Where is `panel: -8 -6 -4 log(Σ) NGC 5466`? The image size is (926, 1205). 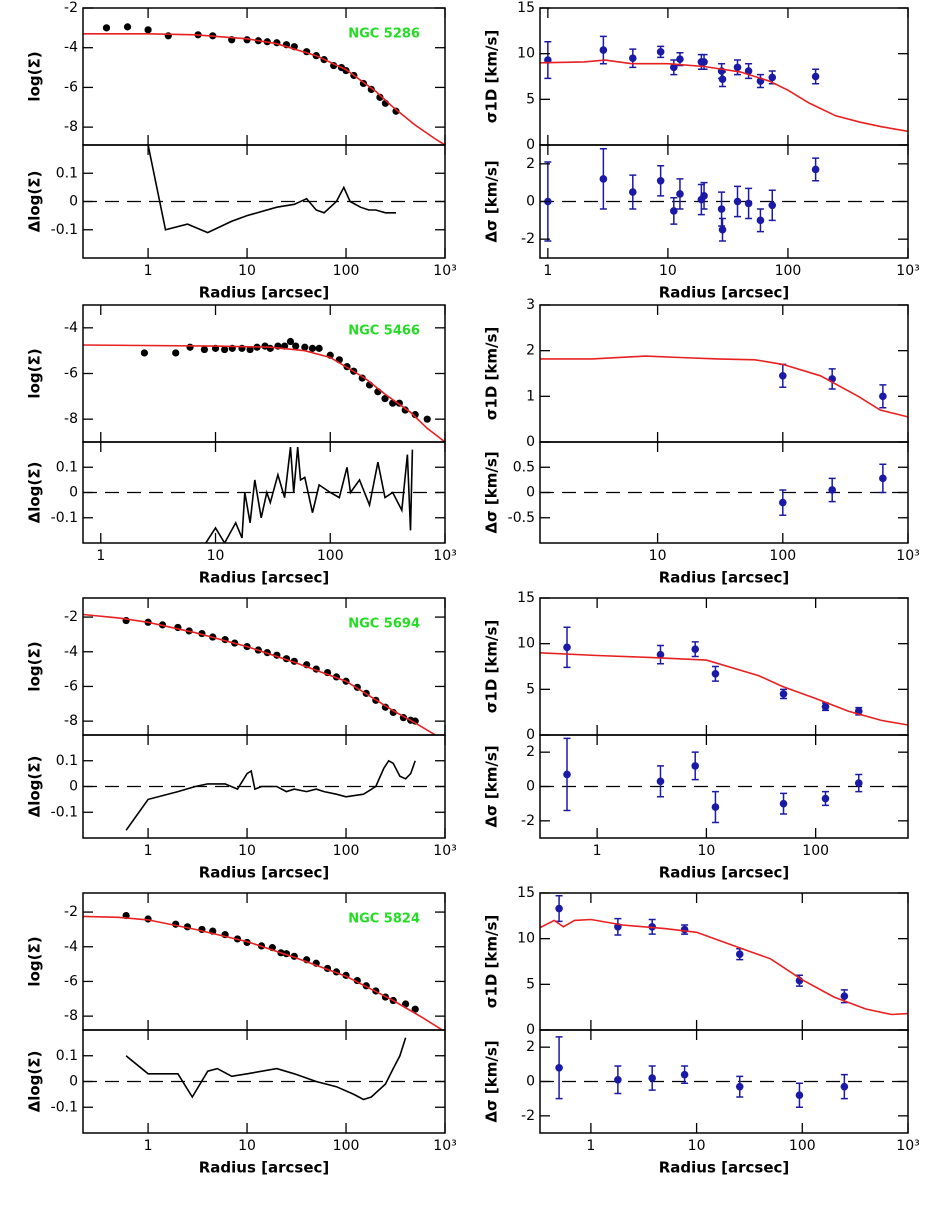 panel: -8 -6 -4 log(Σ) NGC 5466 is located at coordinates (236, 373).